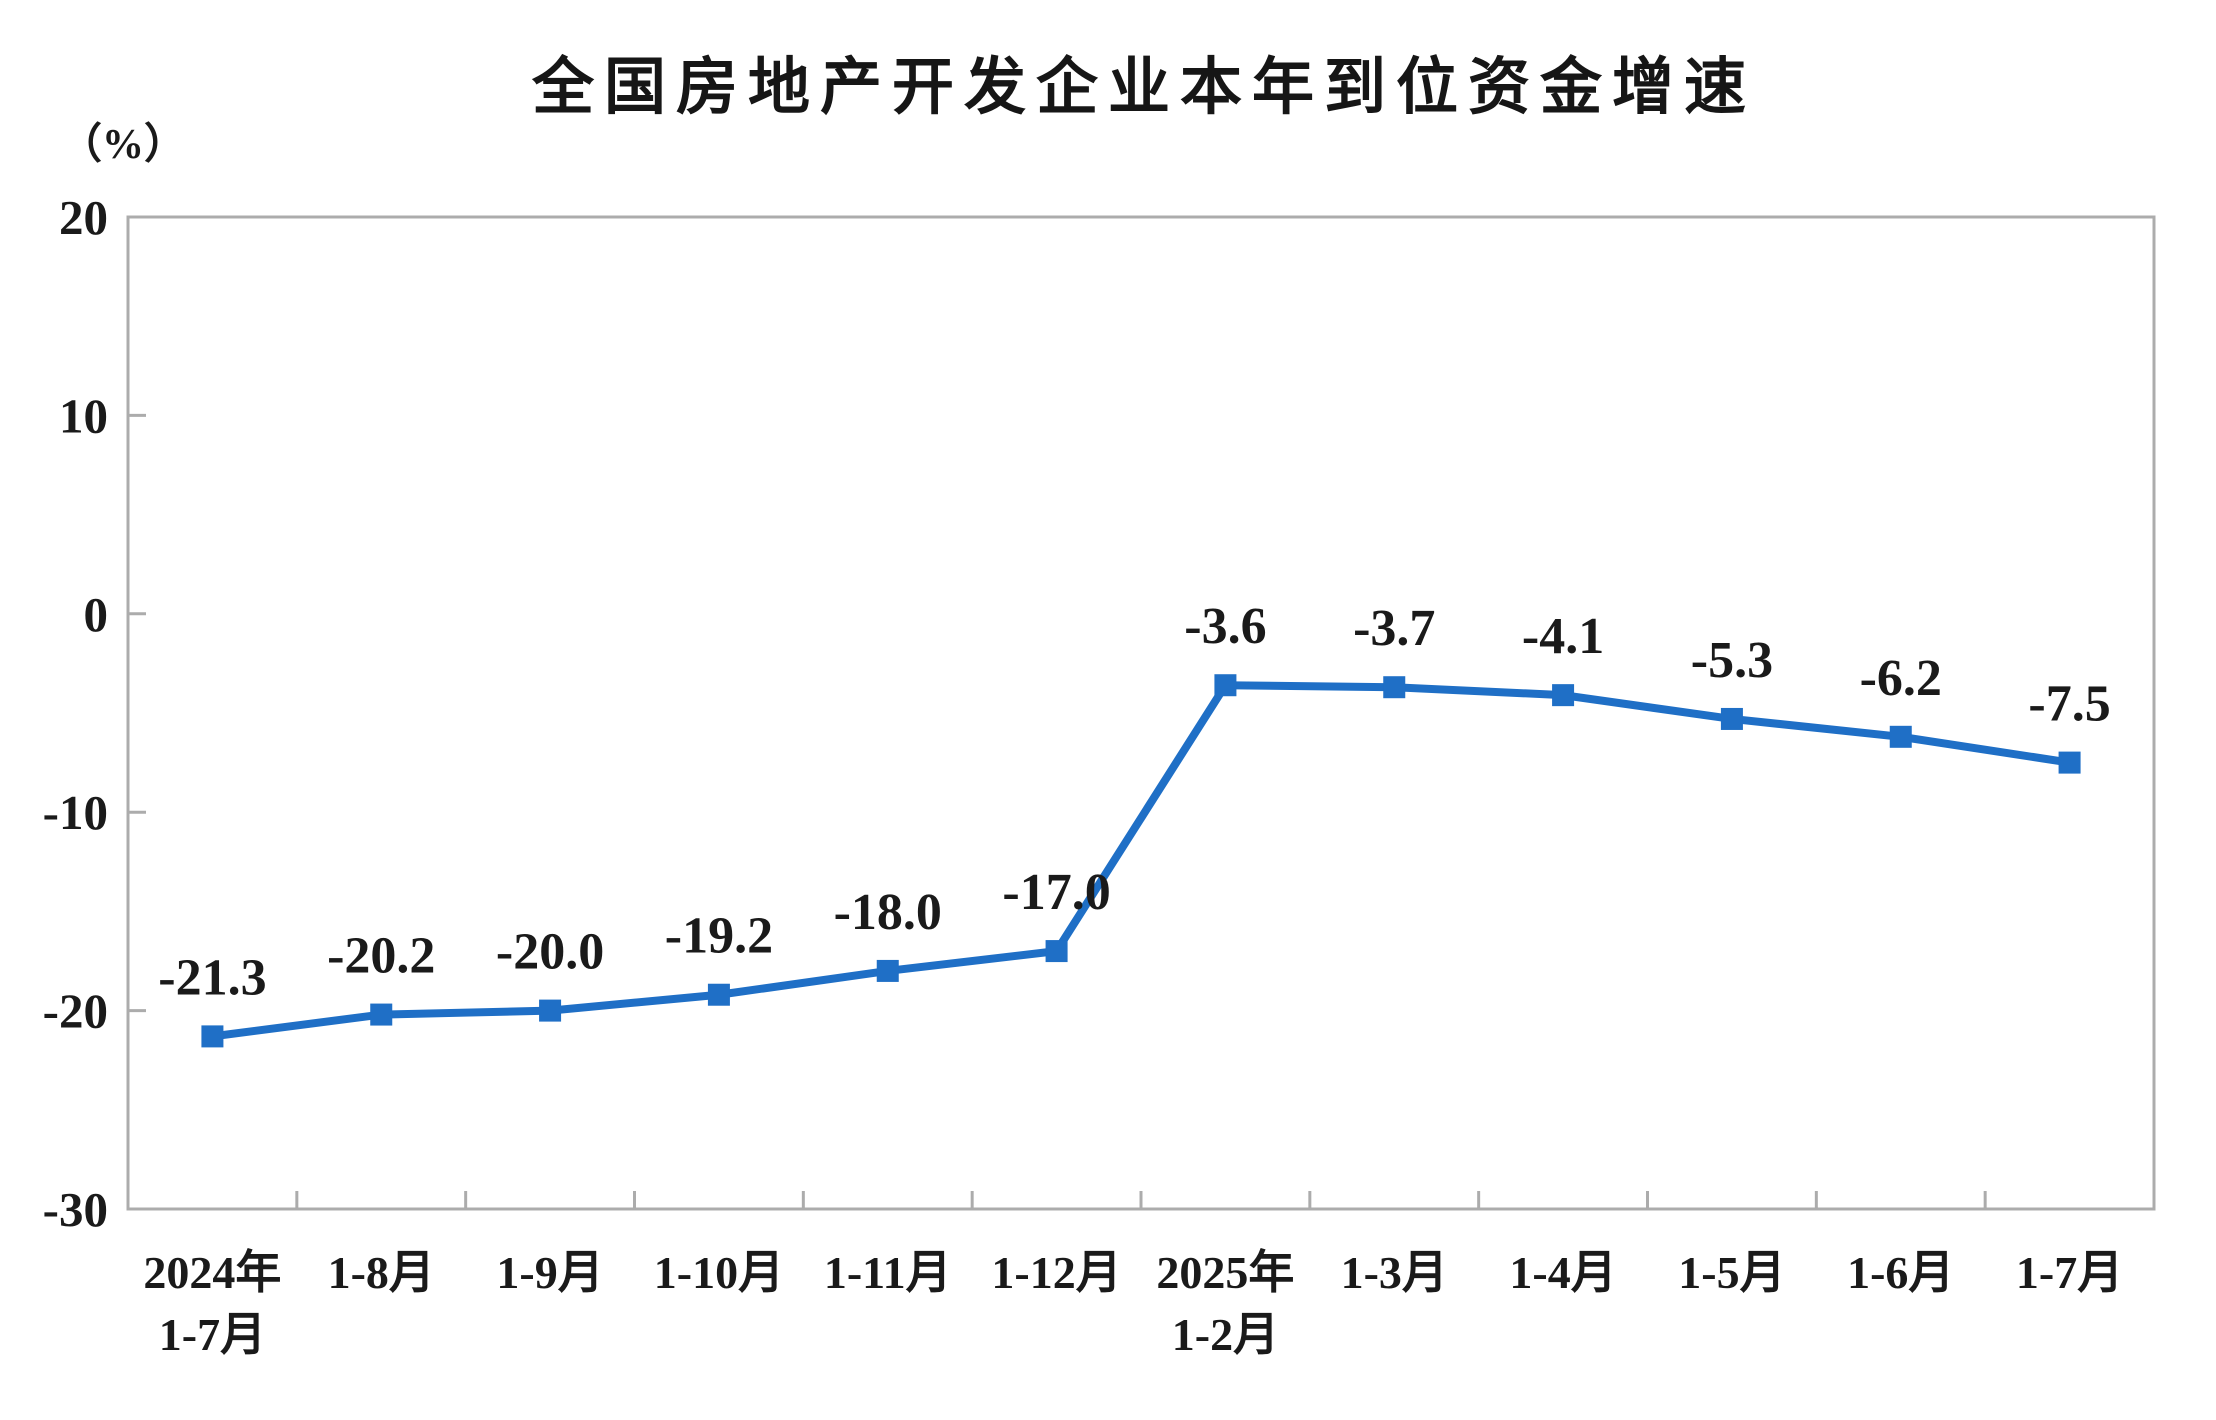 Image resolution: width=2216 pixels, height=1420 pixels. Describe the element at coordinates (549, 1272) in the screenshot. I see `x-axis-category-label: 1-9月` at that location.